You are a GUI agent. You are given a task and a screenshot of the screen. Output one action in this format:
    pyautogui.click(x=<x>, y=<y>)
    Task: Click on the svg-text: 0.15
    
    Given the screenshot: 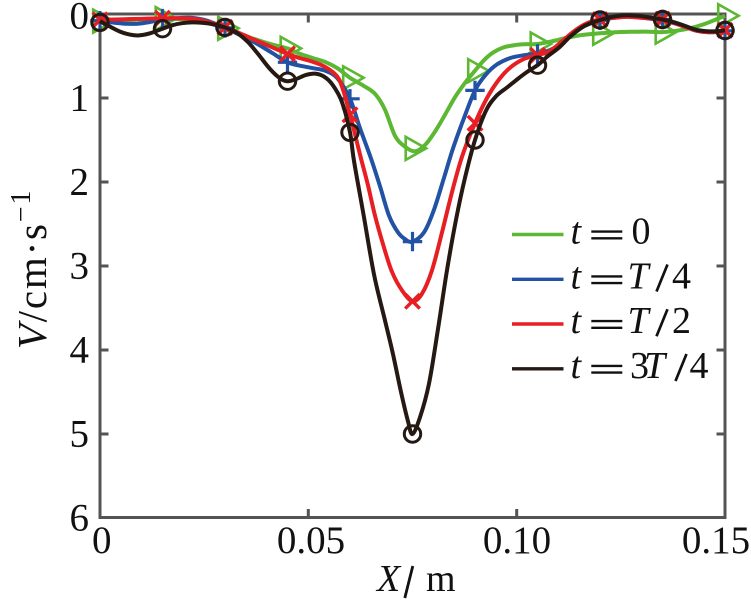 What is the action you would take?
    pyautogui.click(x=716, y=540)
    